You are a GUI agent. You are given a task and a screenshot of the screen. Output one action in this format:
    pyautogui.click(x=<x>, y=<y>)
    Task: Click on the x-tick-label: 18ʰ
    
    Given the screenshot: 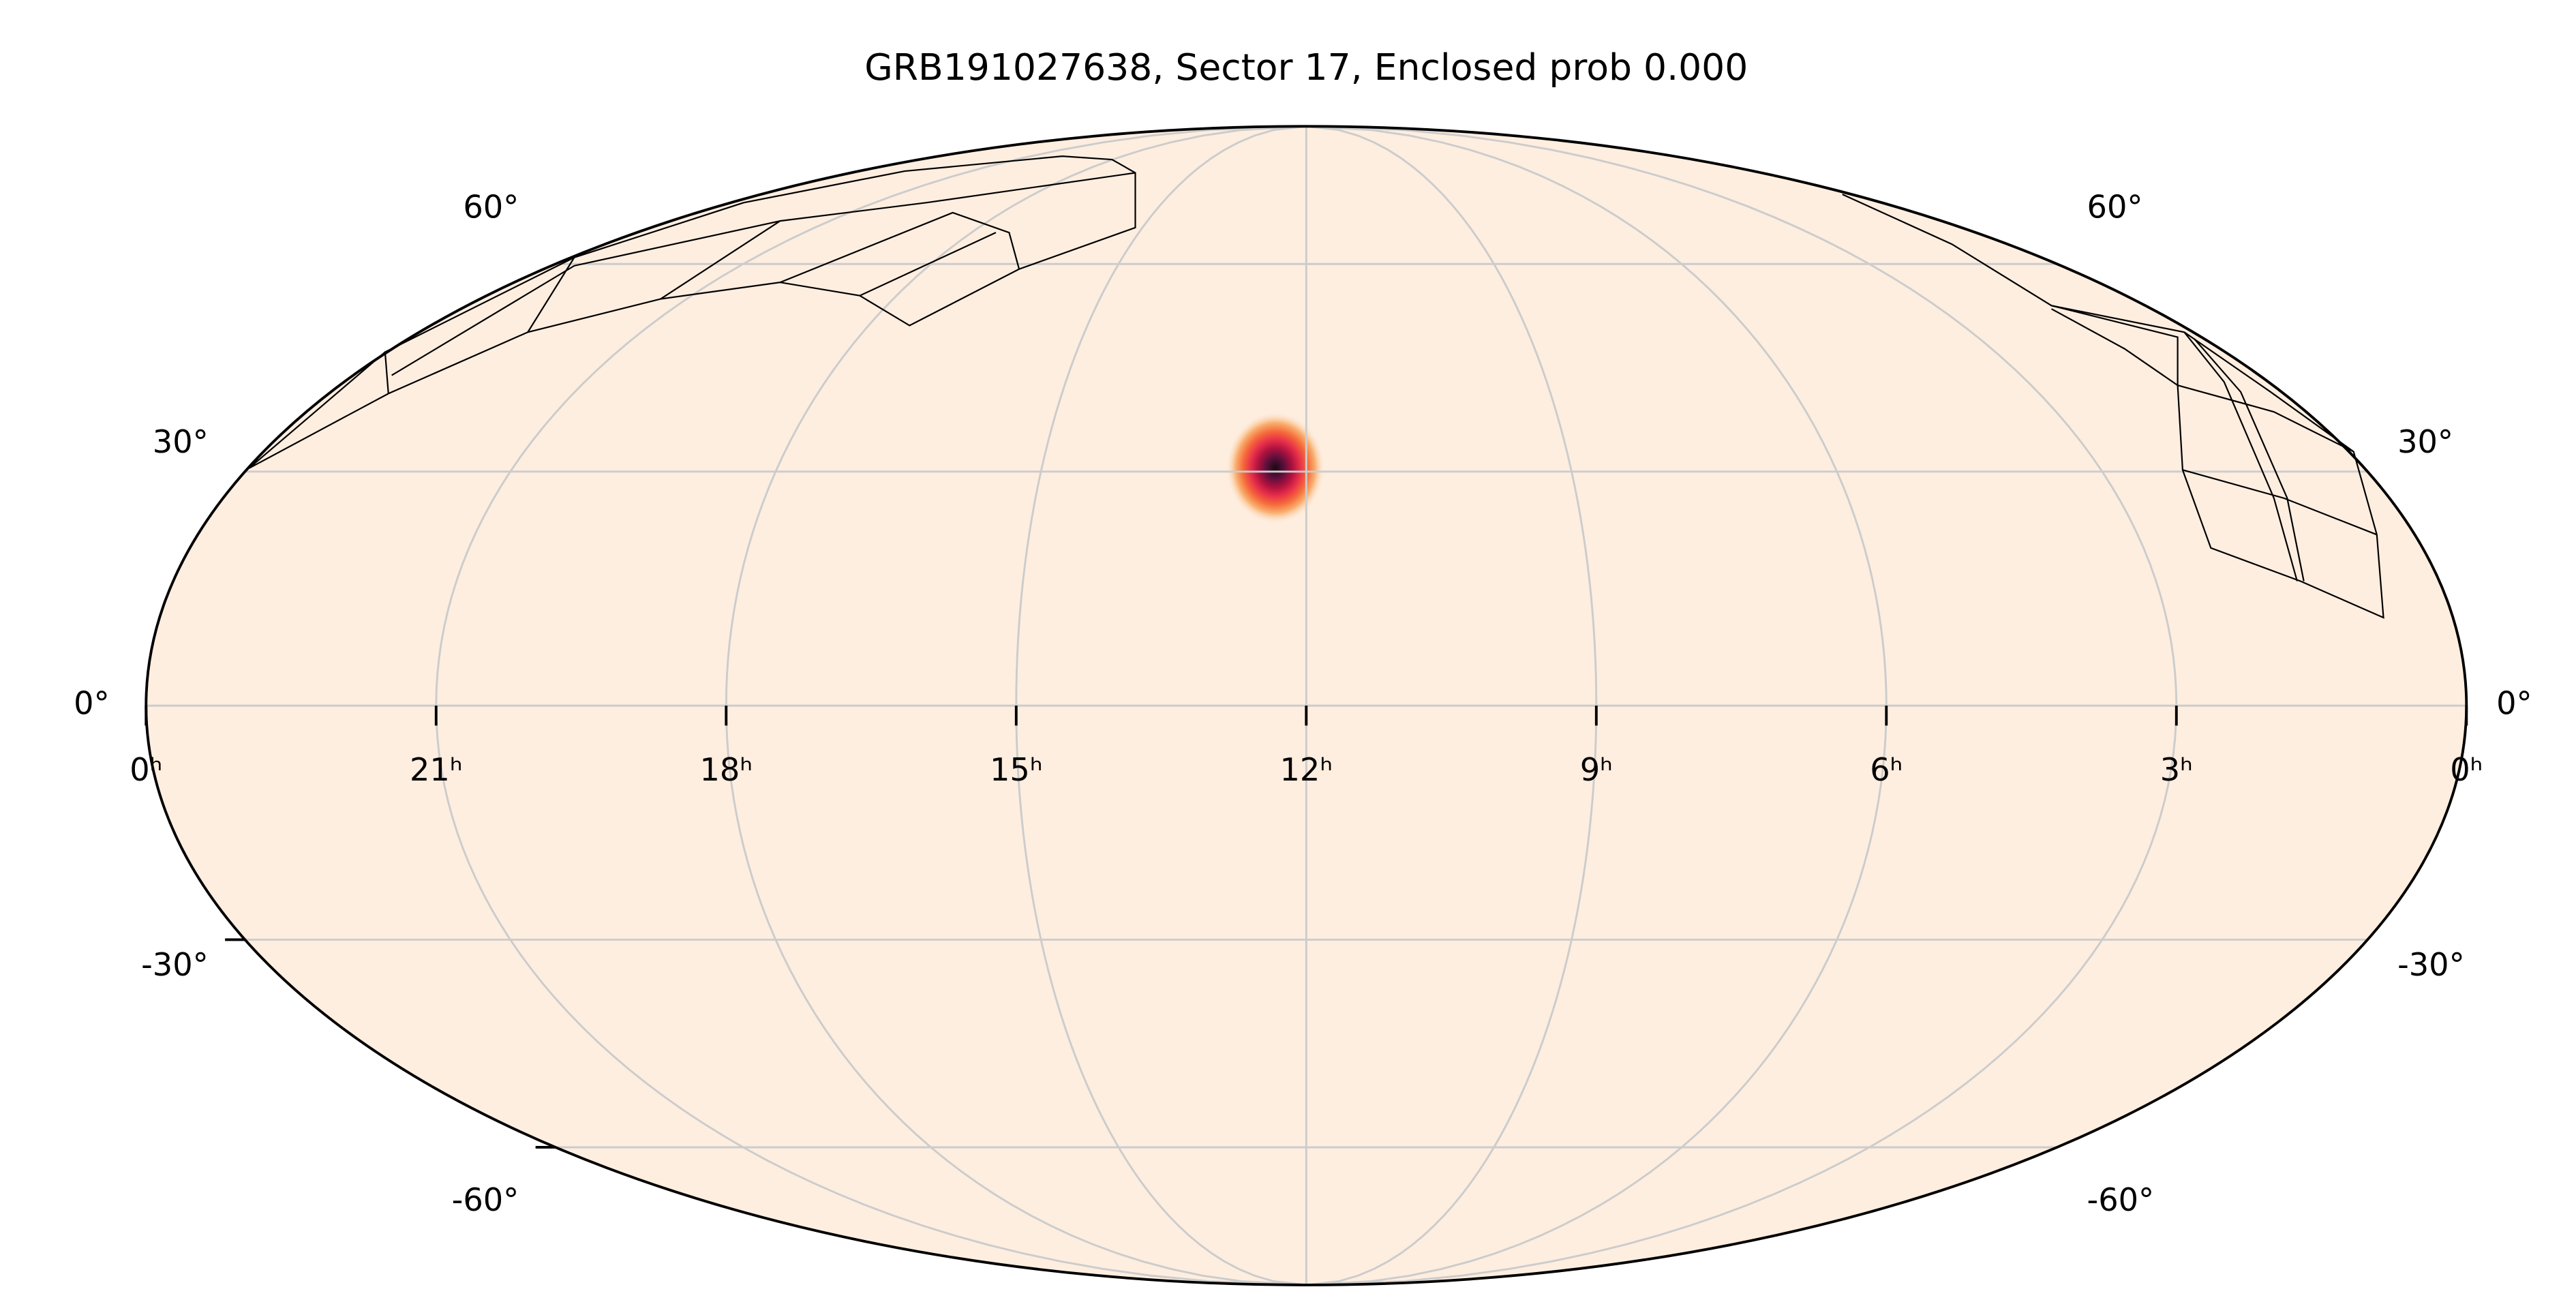 What is the action you would take?
    pyautogui.click(x=726, y=769)
    